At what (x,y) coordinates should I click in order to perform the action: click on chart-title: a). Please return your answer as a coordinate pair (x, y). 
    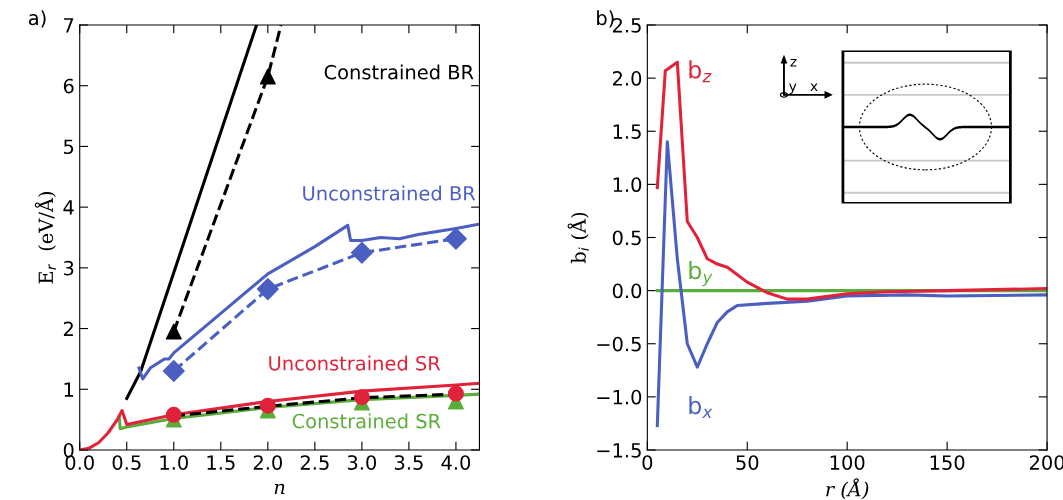
    Looking at the image, I should click on (37, 19).